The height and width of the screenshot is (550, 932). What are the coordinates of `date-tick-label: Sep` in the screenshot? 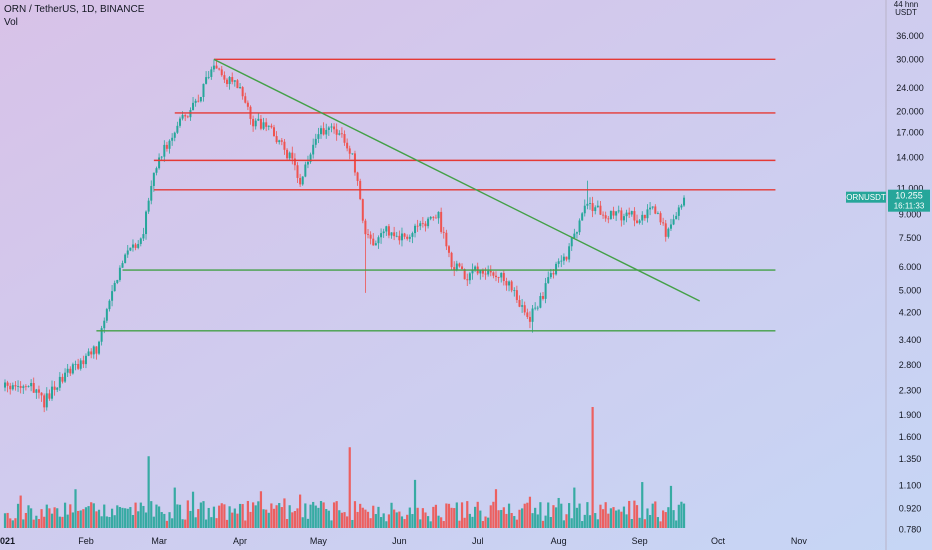 It's located at (640, 541).